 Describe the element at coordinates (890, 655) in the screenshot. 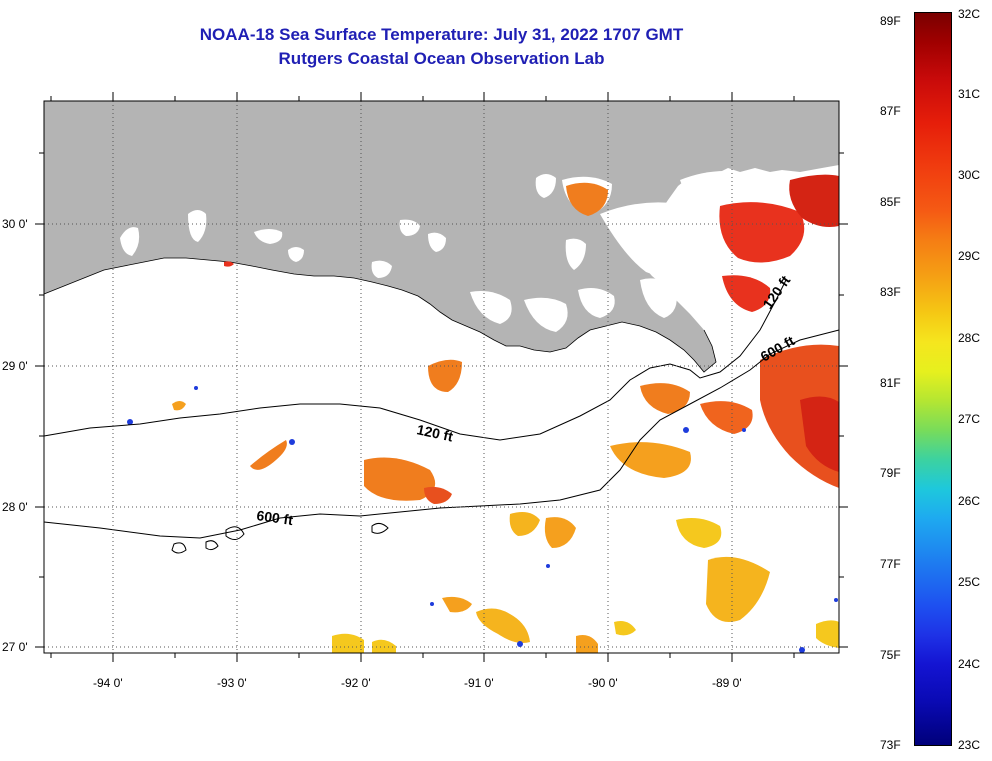

I see `scale-label-fahrenheit: 75F` at that location.